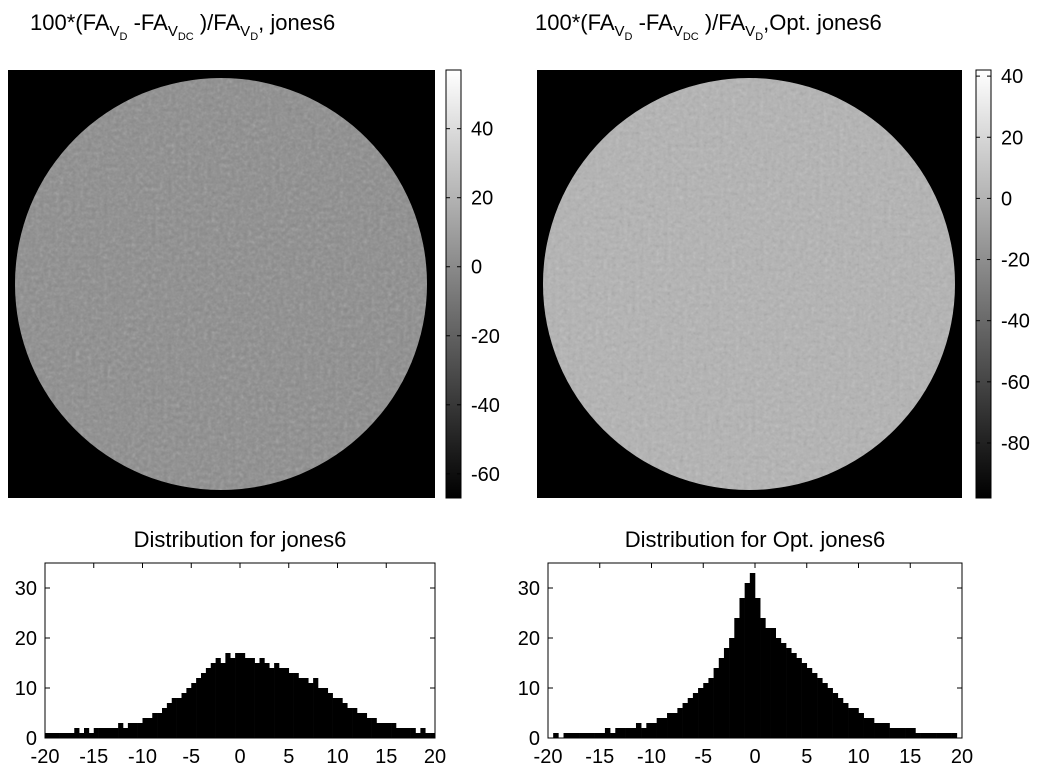 The image size is (1050, 779). I want to click on chart-title: Distribution for Opt. jones6, so click(755, 539).